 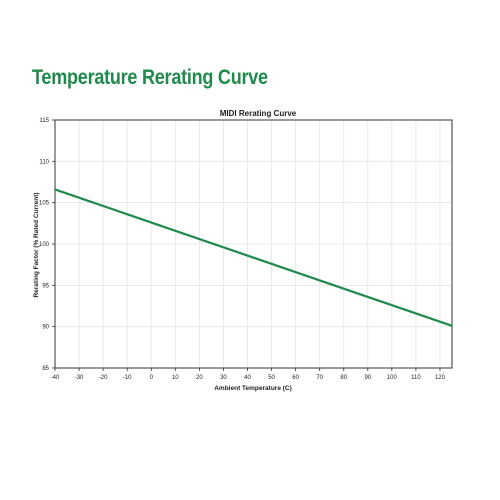 I want to click on y-tick-label: 105, so click(x=44, y=204).